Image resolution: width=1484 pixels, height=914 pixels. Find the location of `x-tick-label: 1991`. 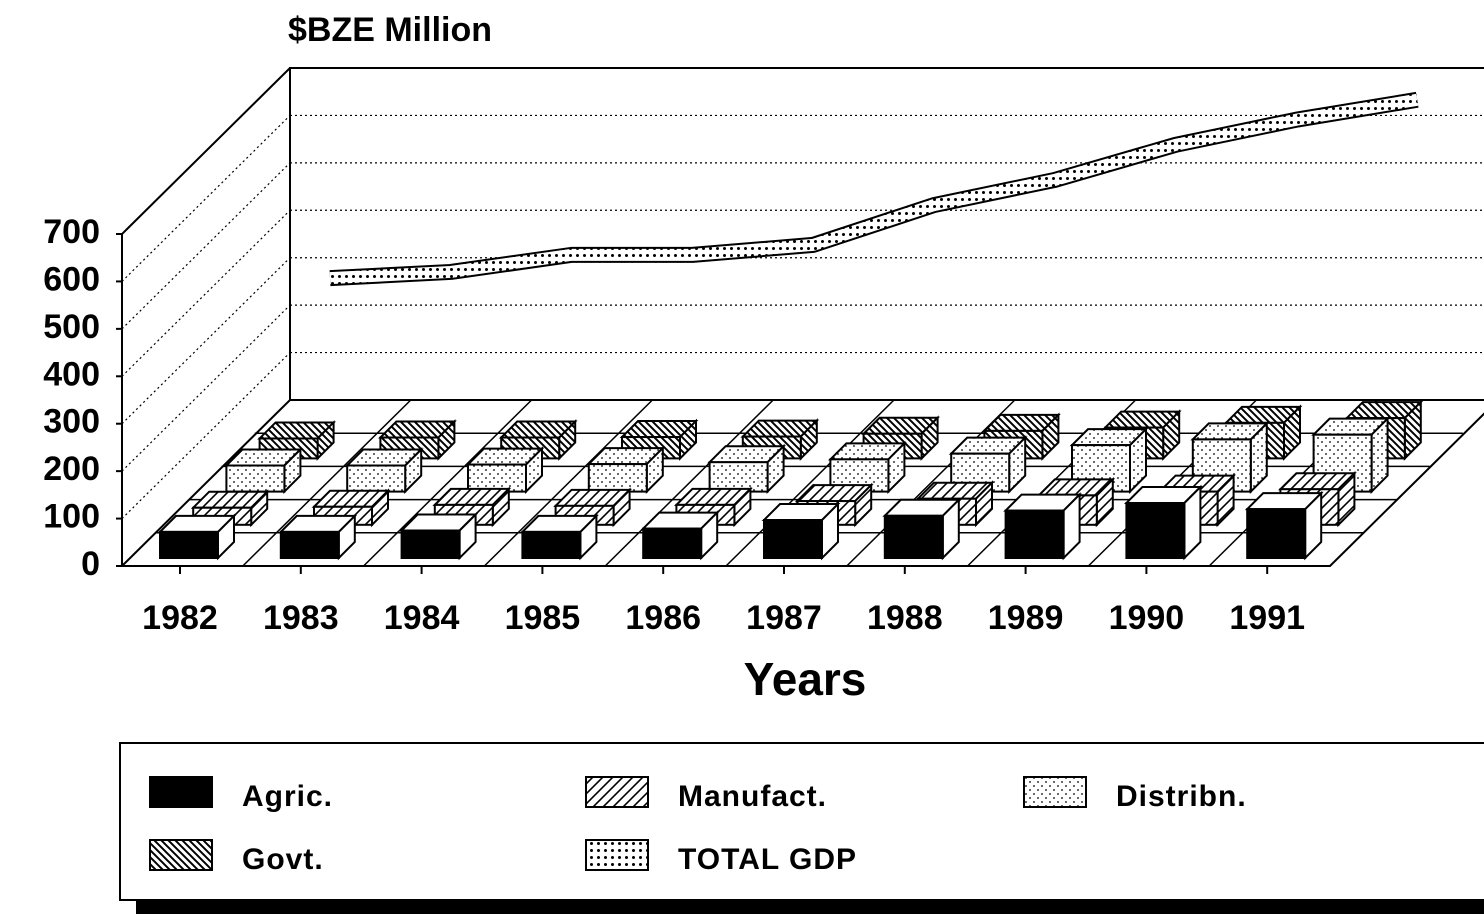

x-tick-label: 1991 is located at coordinates (1267, 618).